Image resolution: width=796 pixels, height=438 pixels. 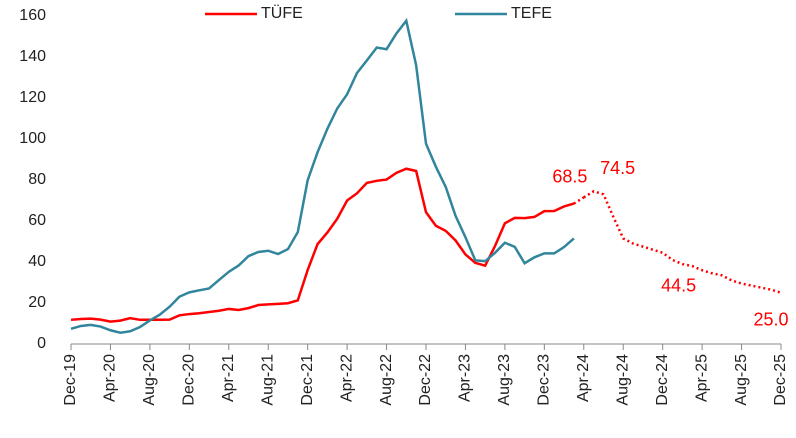 What do you see at coordinates (770, 320) in the screenshot?
I see `data-label: 25.0` at bounding box center [770, 320].